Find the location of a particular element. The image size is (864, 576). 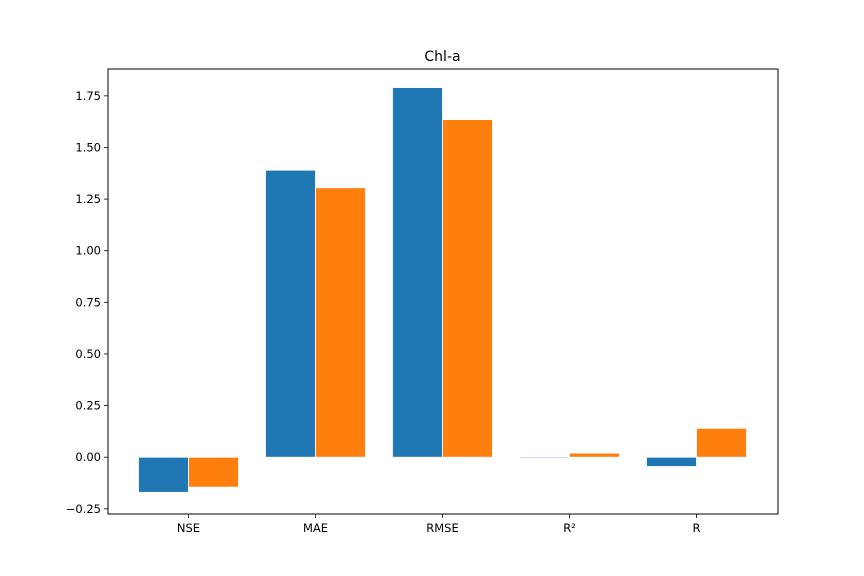

x-tick-label: NSE is located at coordinates (188, 528).